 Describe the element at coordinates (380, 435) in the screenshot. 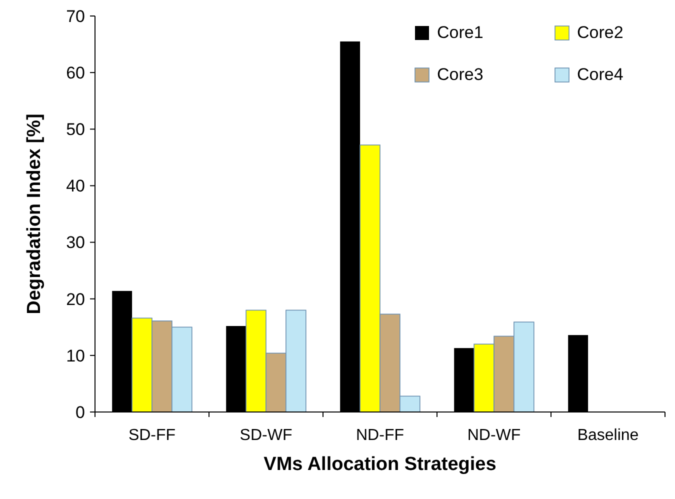

I see `x-tick-label: ND-FF` at that location.